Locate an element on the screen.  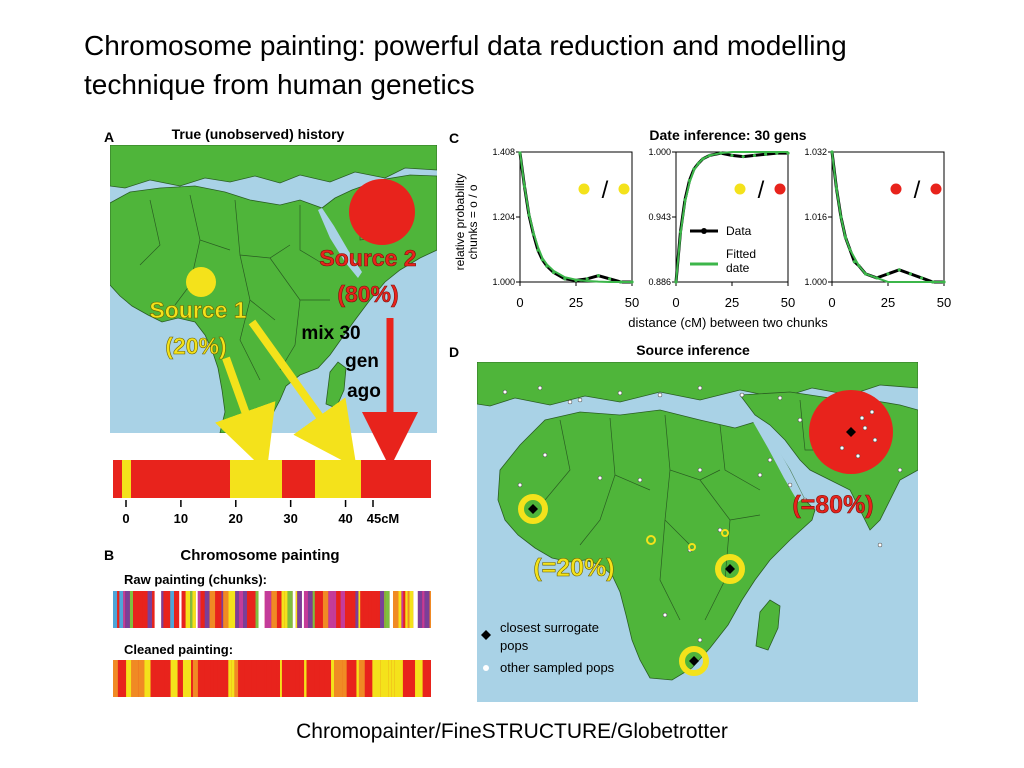
africa-land-a is located at coordinates (273, 303).